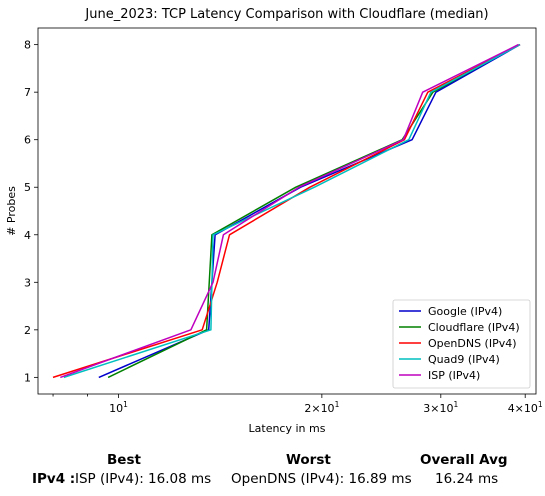 The width and height of the screenshot is (545, 496). Describe the element at coordinates (27, 330) in the screenshot. I see `y-tick-label: 2` at that location.